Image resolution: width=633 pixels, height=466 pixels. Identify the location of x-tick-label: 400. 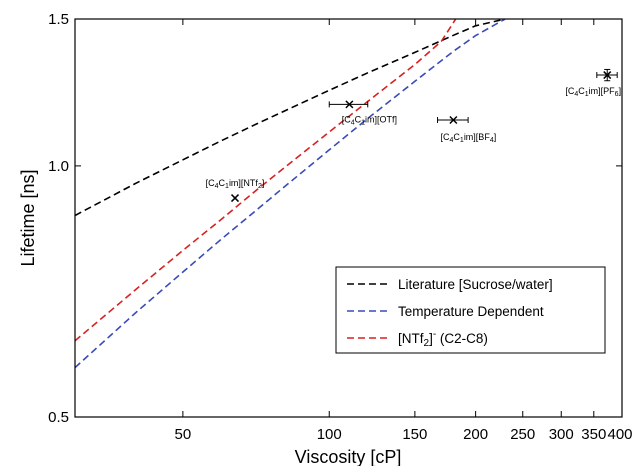
(619, 434).